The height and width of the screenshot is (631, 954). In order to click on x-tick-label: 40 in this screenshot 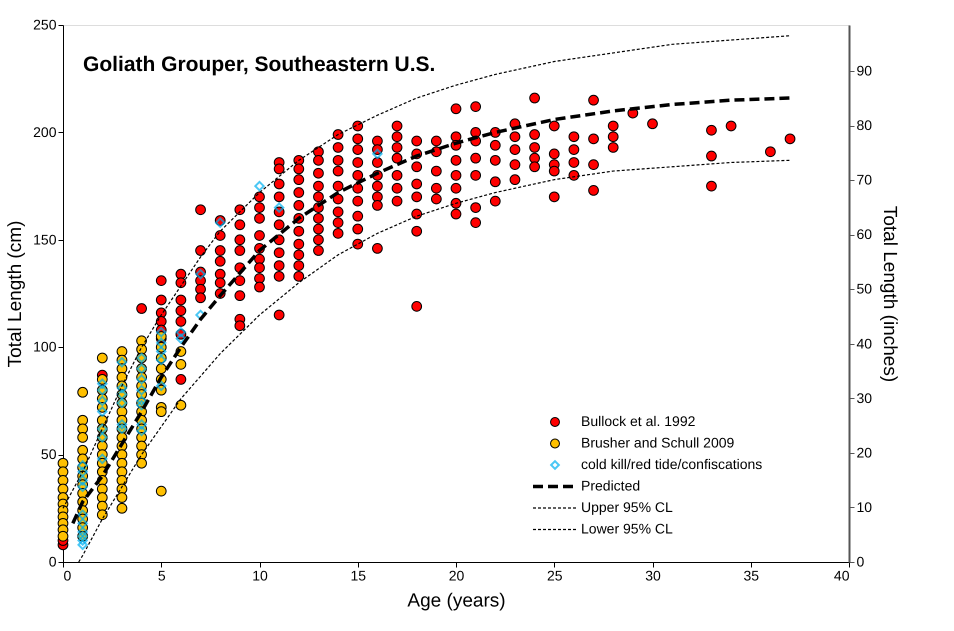, I will do `click(842, 576)`.